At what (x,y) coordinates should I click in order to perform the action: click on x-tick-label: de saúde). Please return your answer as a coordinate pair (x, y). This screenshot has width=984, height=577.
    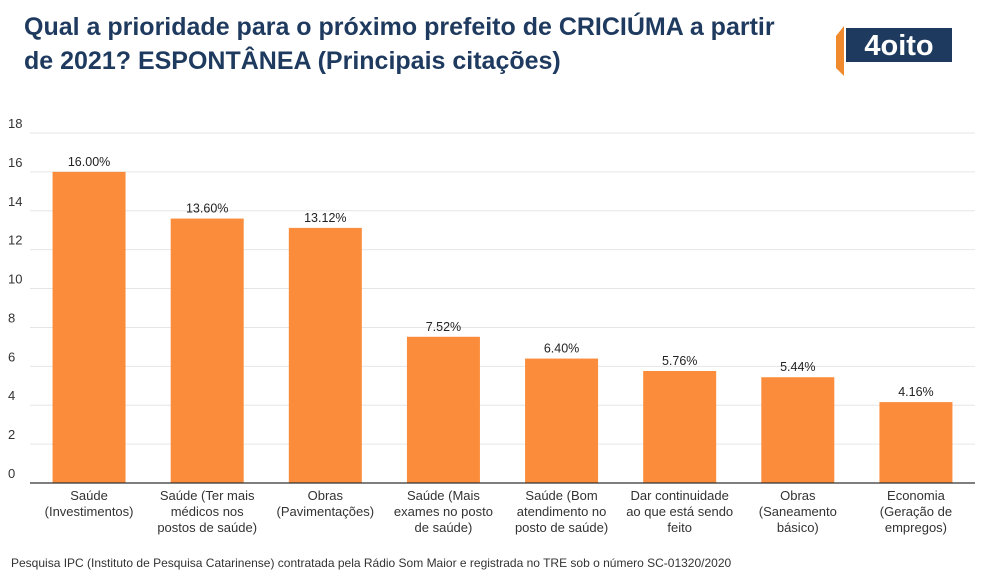
    Looking at the image, I should click on (444, 527).